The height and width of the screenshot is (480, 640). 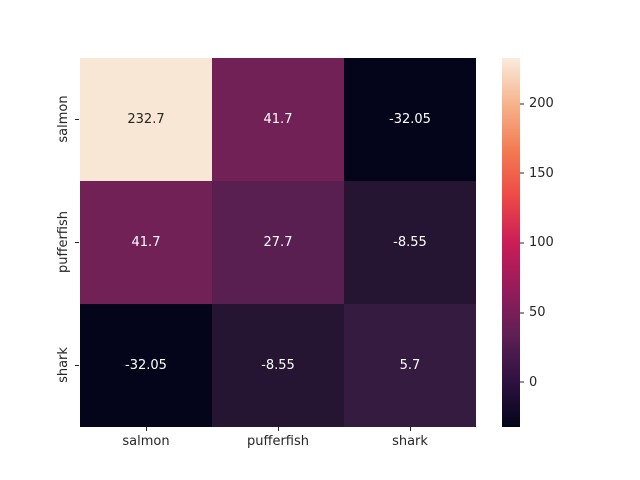 I want to click on colorbar-tick: 50, so click(x=533, y=312).